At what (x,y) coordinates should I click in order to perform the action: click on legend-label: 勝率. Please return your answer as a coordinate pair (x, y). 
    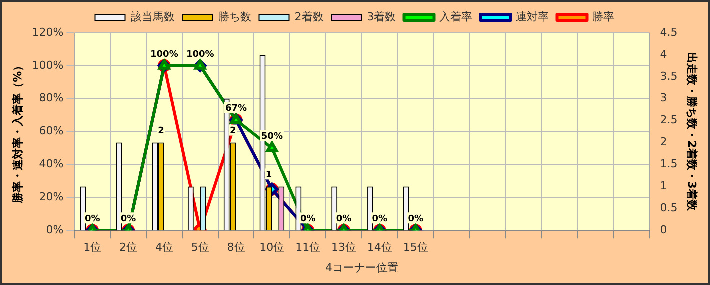
    Looking at the image, I should click on (603, 17).